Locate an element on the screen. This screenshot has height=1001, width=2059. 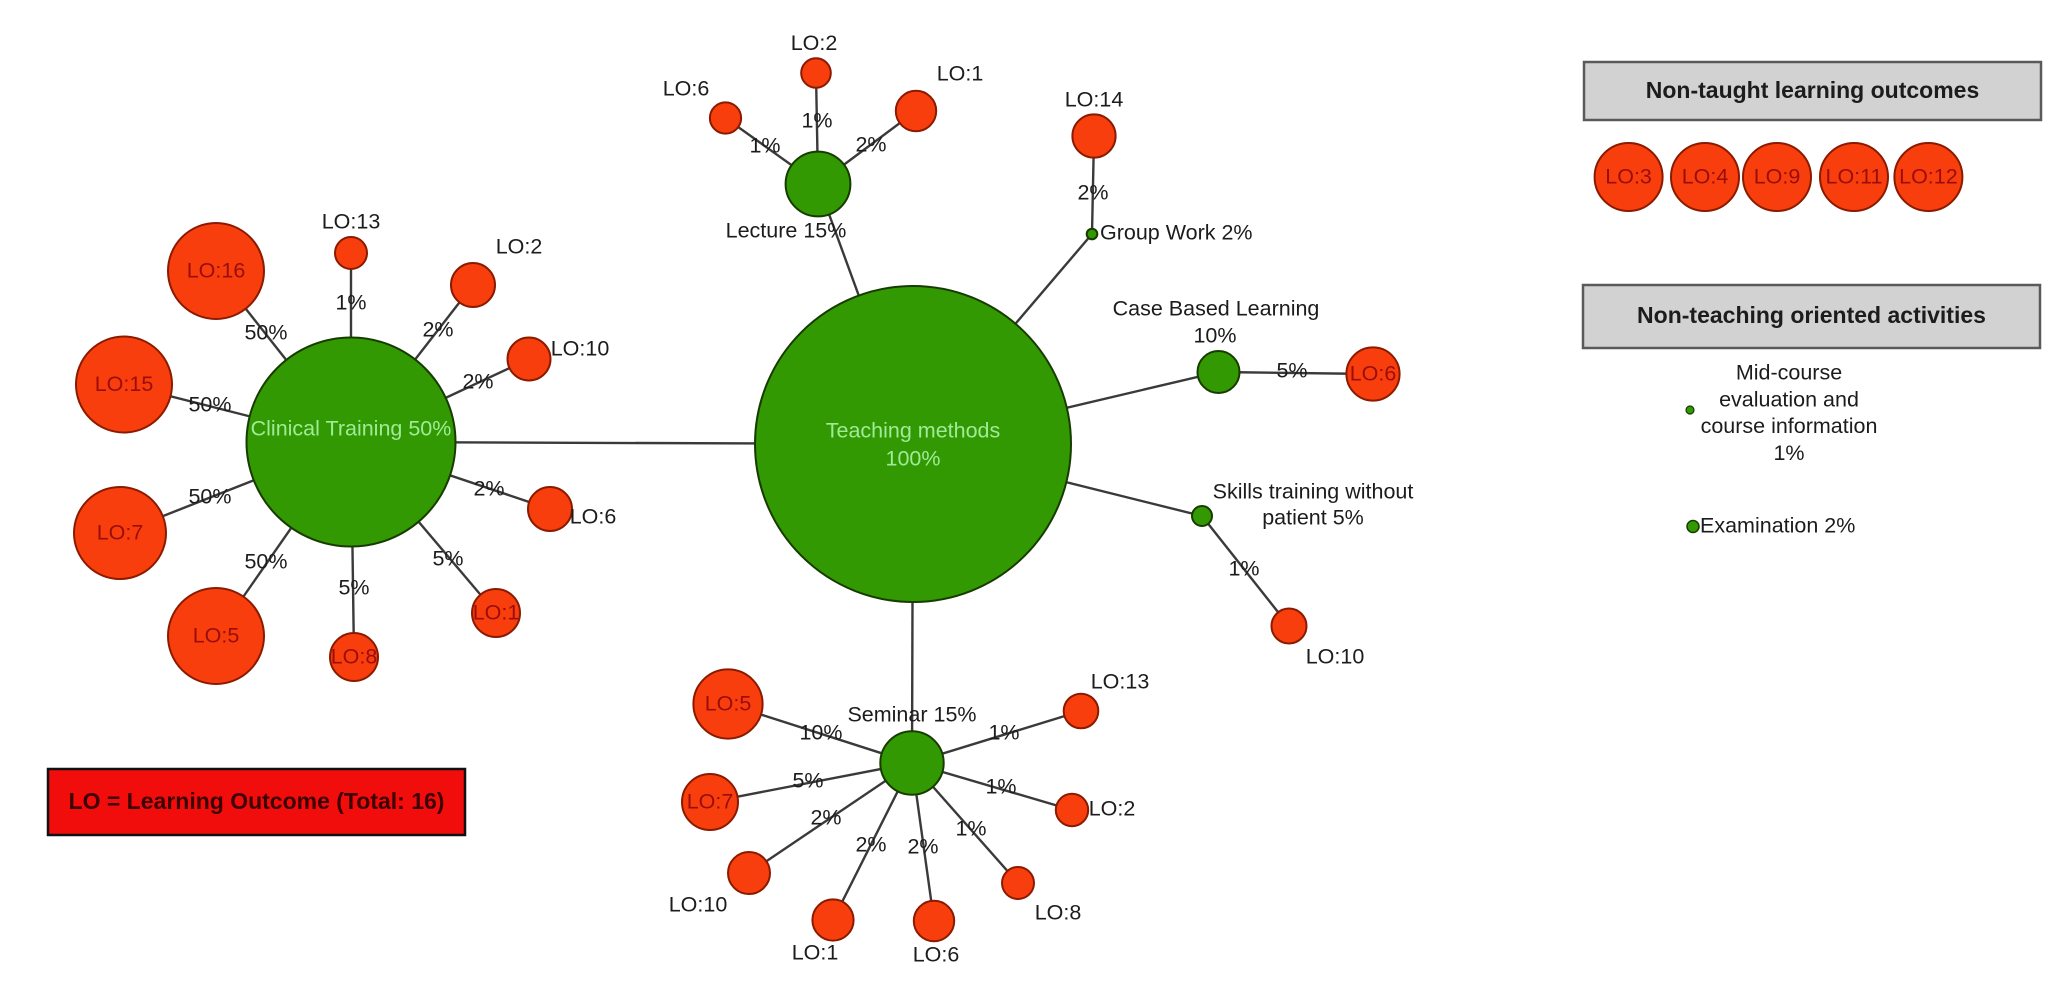
svg-text: LO:9 is located at coordinates (1777, 177).